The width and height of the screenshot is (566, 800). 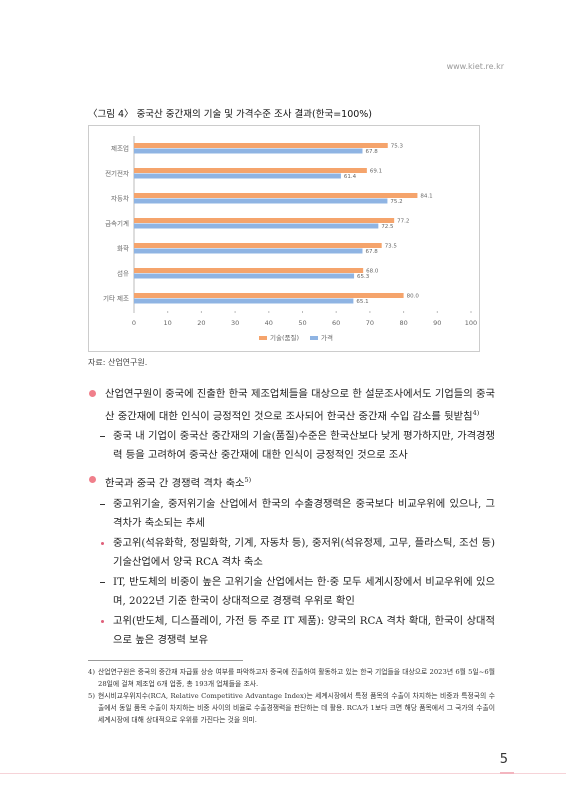 What do you see at coordinates (362, 302) in the screenshot?
I see `value-label: 65.1` at bounding box center [362, 302].